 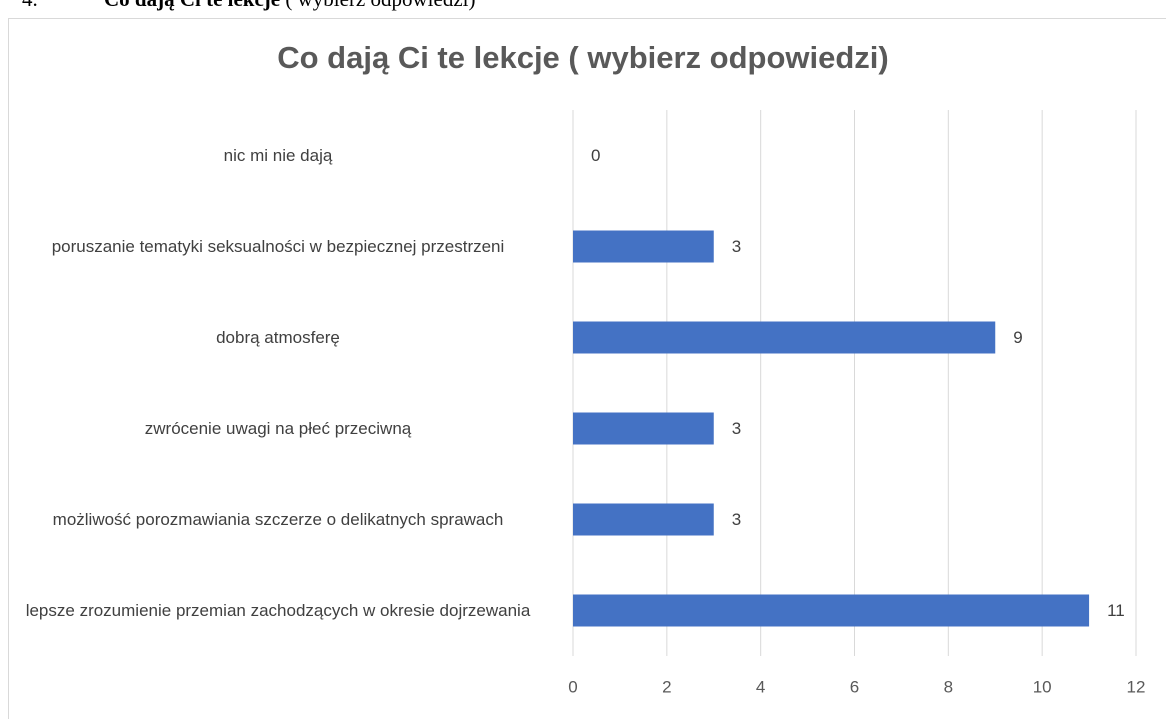 I want to click on x-tick-label: 2, so click(x=666, y=686).